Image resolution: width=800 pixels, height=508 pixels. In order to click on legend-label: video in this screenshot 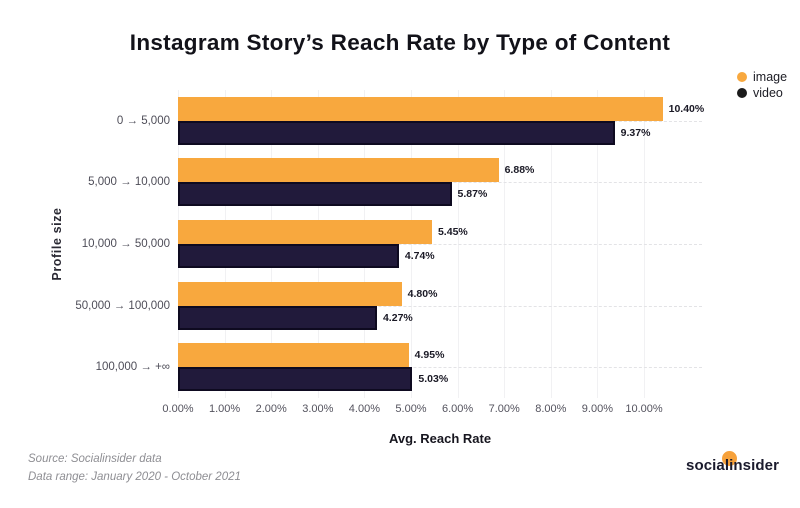, I will do `click(768, 93)`.